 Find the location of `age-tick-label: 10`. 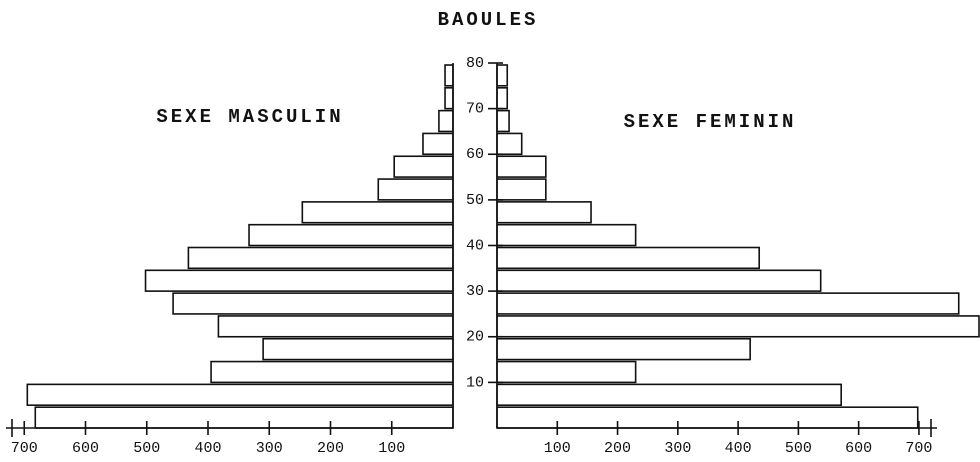

age-tick-label: 10 is located at coordinates (475, 382).